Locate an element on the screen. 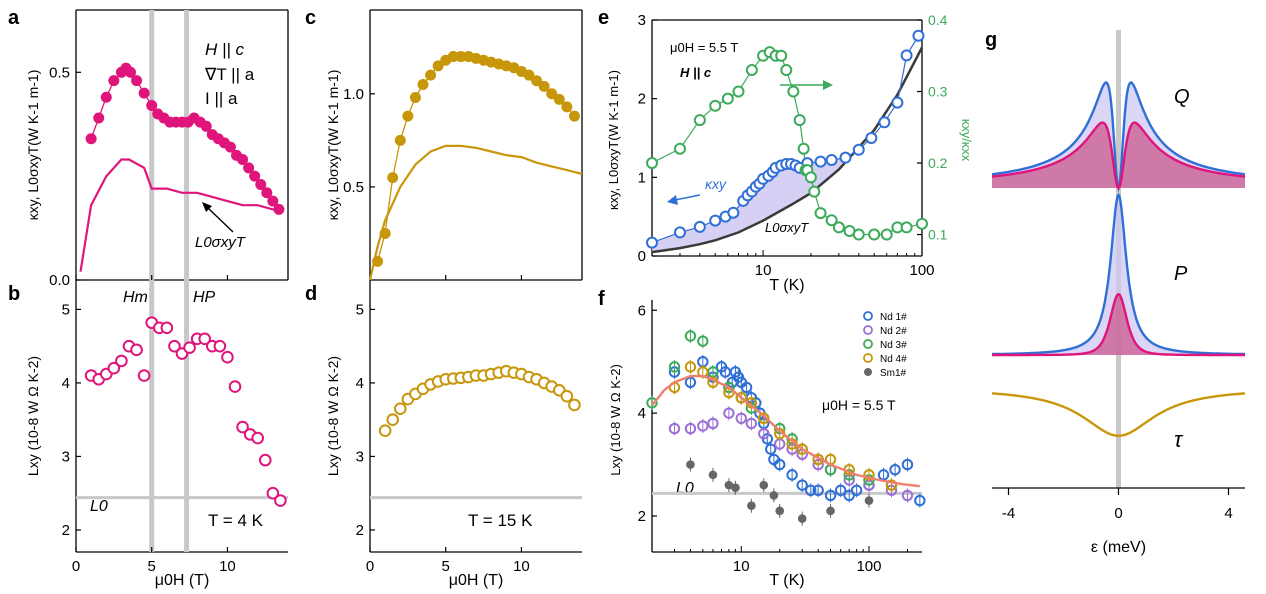  x-tick-label-e: 10 is located at coordinates (763, 270).